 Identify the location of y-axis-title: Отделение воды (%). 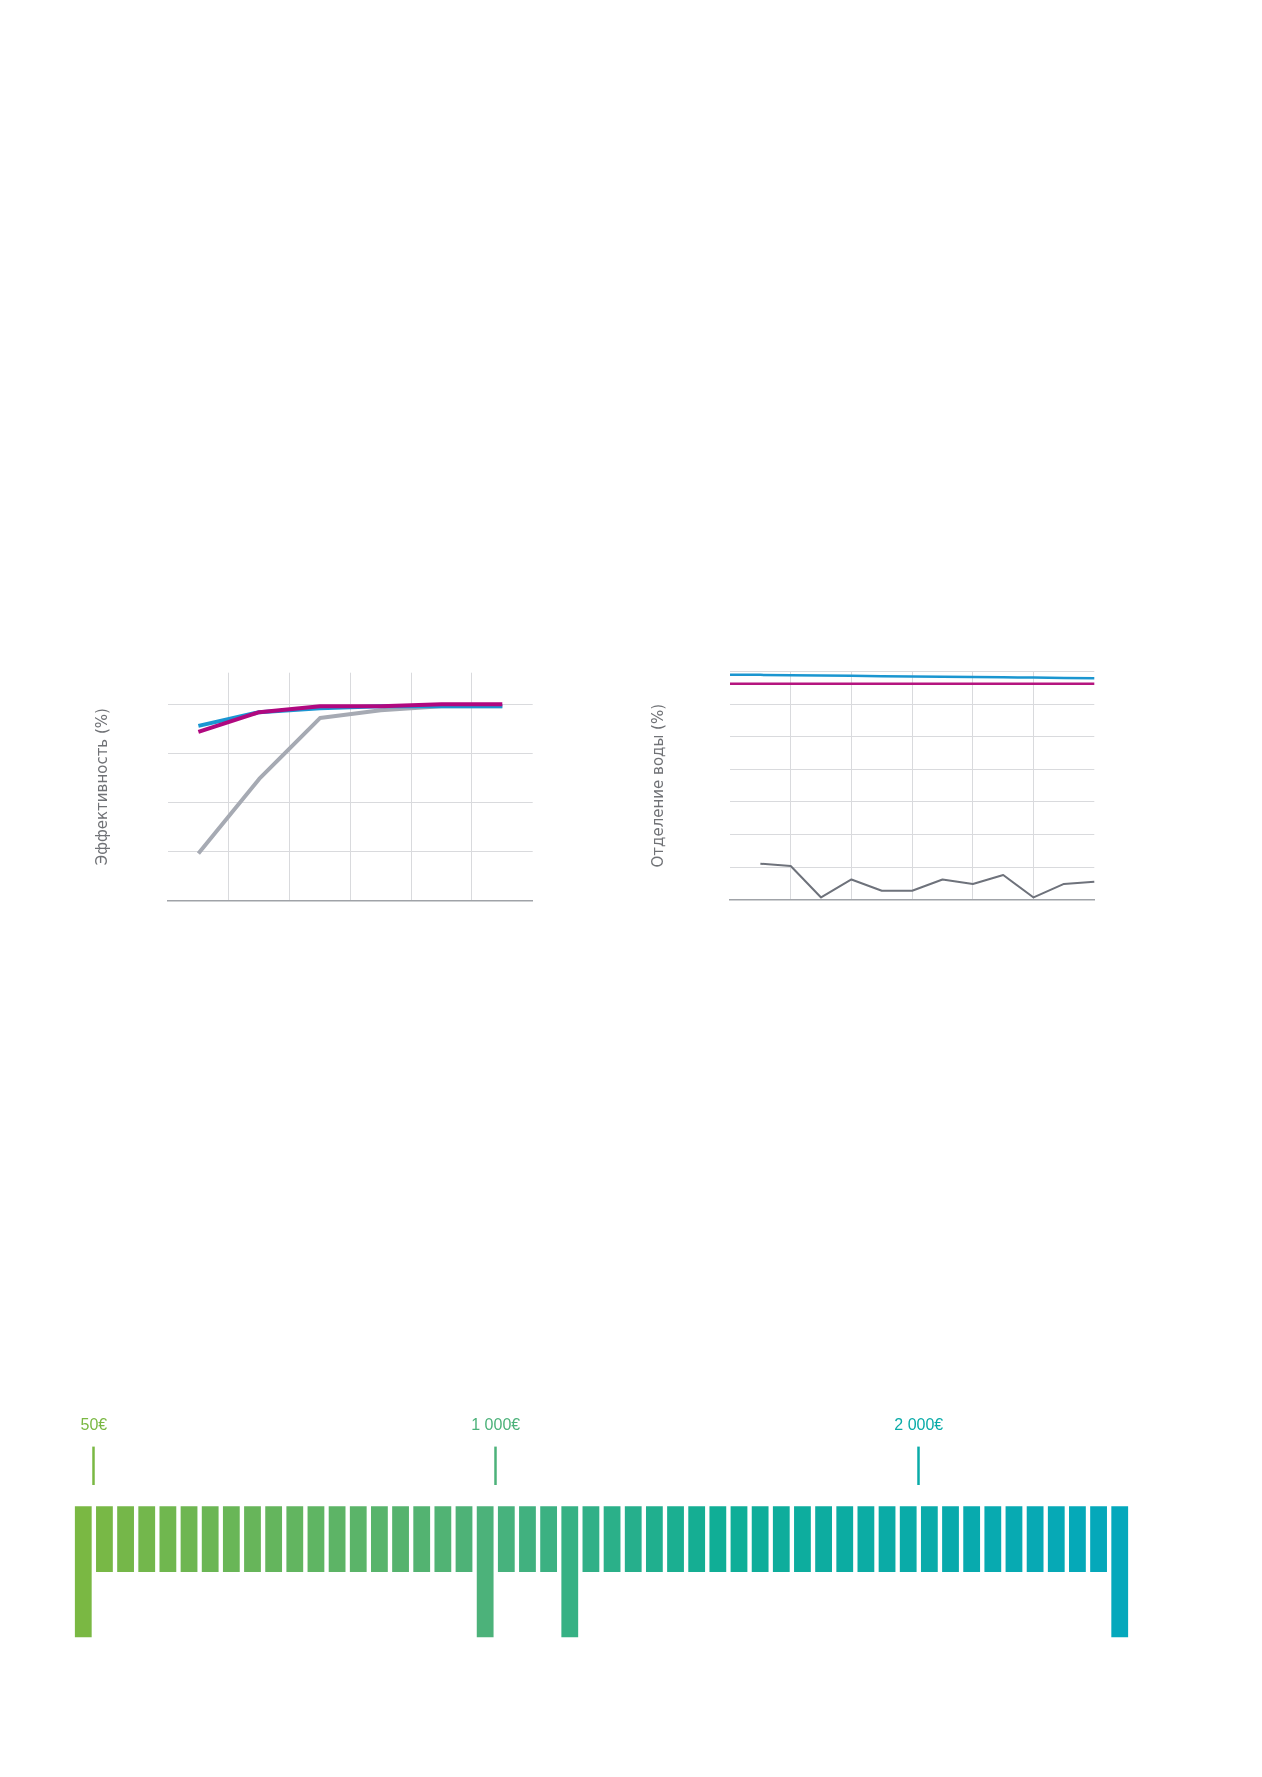
(657, 785).